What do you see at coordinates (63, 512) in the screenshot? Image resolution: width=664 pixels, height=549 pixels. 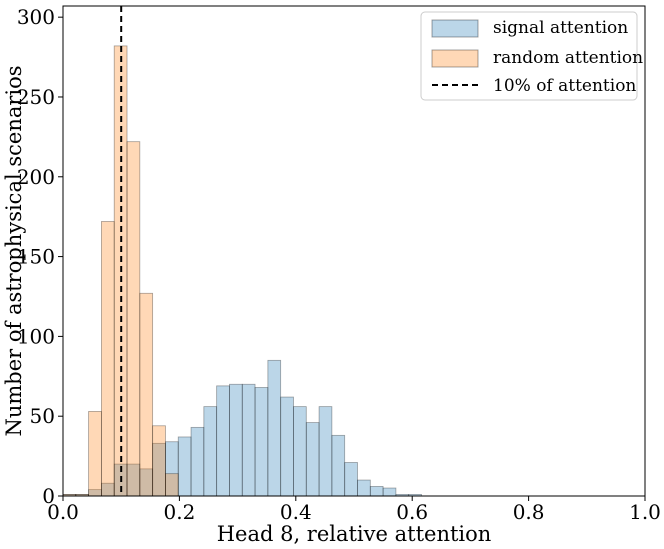 I see `x-tick-label: 0.0` at bounding box center [63, 512].